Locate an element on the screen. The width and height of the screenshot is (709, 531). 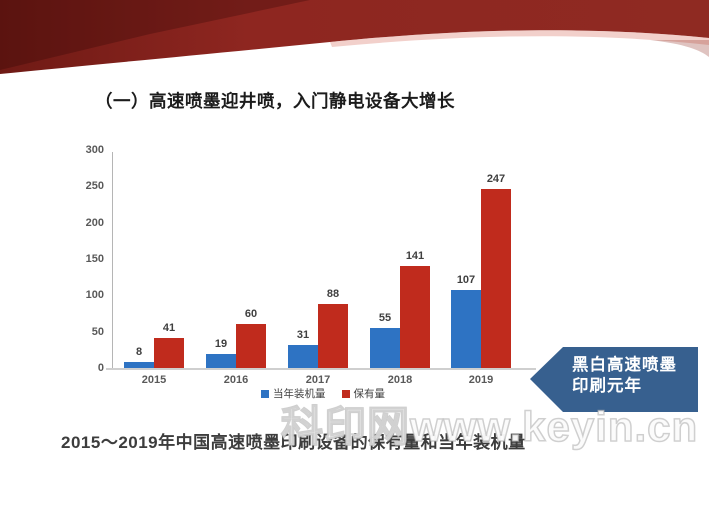
x-tick-label: 2017 is located at coordinates (318, 380).